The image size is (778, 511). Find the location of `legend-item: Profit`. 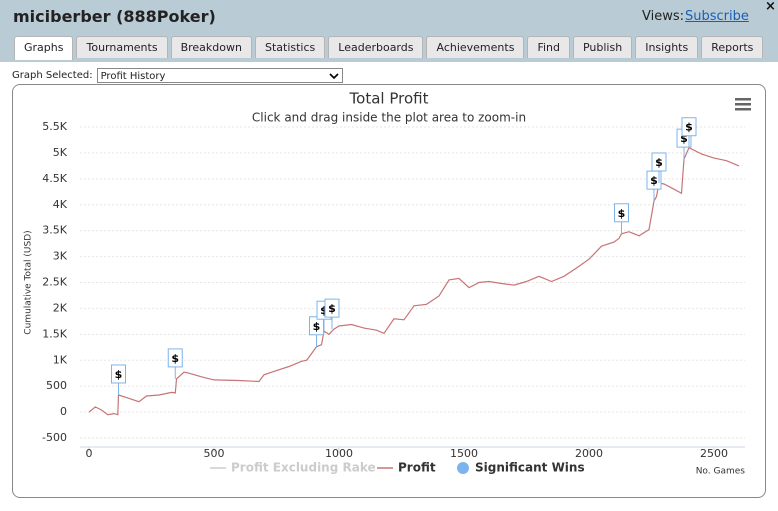

legend-item: Profit is located at coordinates (406, 468).